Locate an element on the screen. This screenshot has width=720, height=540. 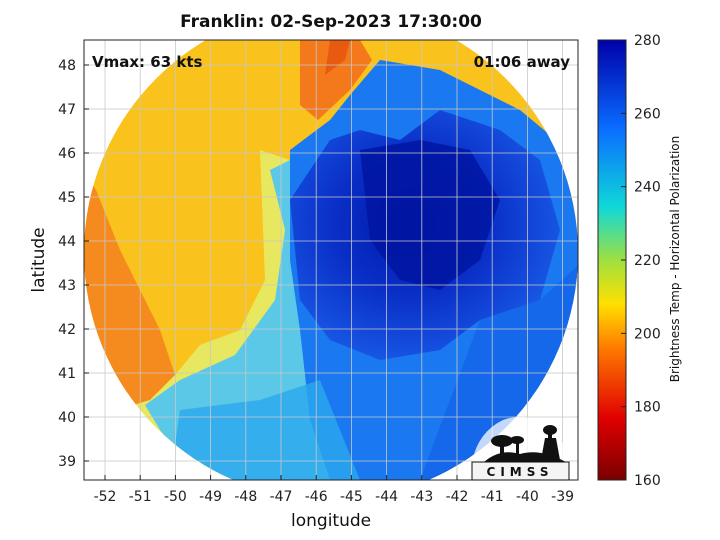
y-tick-label: 48 is located at coordinates (67, 66).